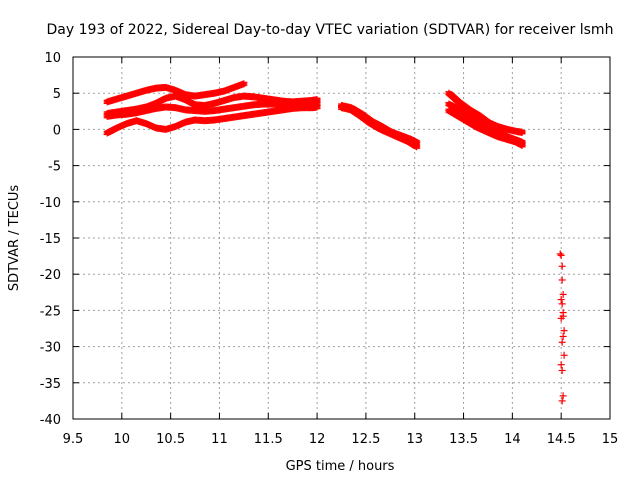 This screenshot has height=480, width=640. What do you see at coordinates (268, 439) in the screenshot?
I see `x-tick-label: 11.5` at bounding box center [268, 439].